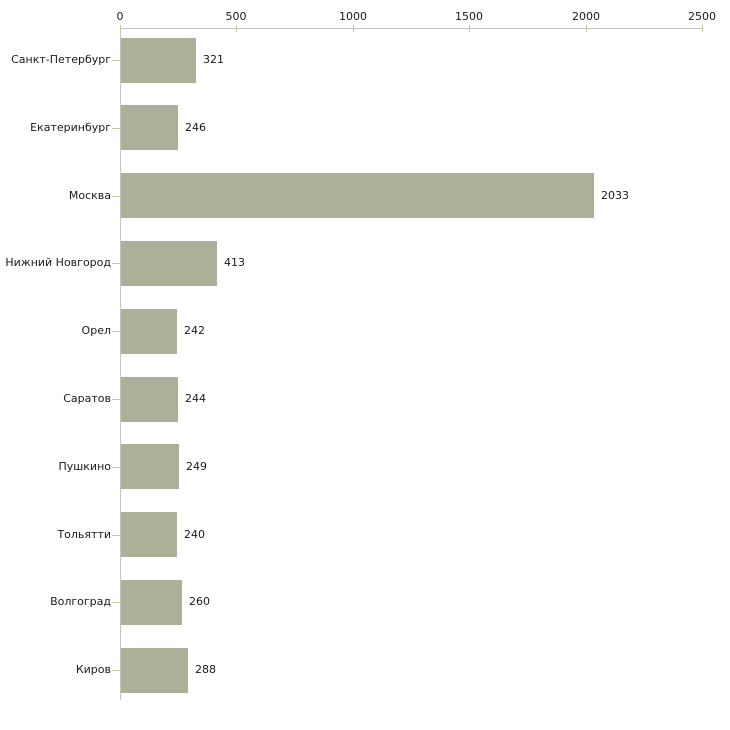 Image resolution: width=730 pixels, height=730 pixels. Describe the element at coordinates (615, 195) in the screenshot. I see `value-label: 2033` at that location.